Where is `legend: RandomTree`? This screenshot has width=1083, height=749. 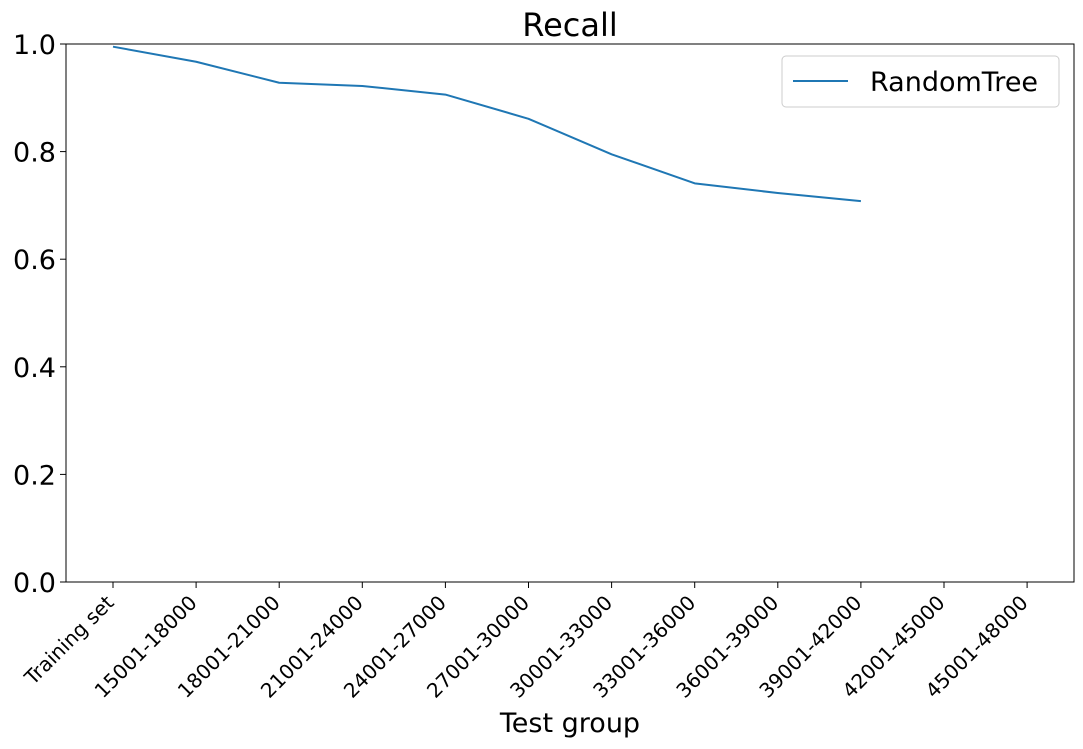 legend: RandomTree is located at coordinates (920, 81).